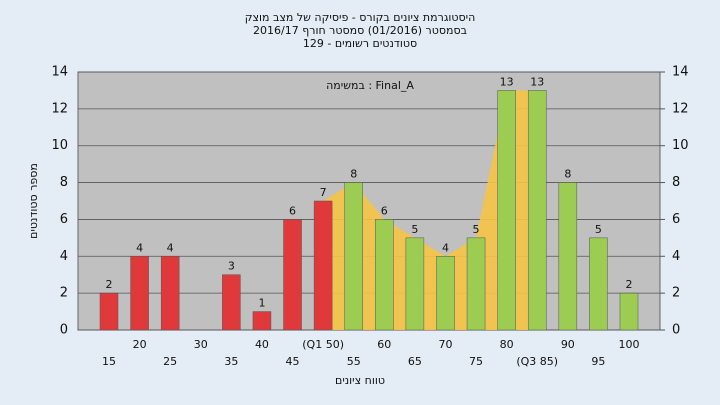 The height and width of the screenshot is (405, 720). I want to click on x-tick-label: 45, so click(293, 361).